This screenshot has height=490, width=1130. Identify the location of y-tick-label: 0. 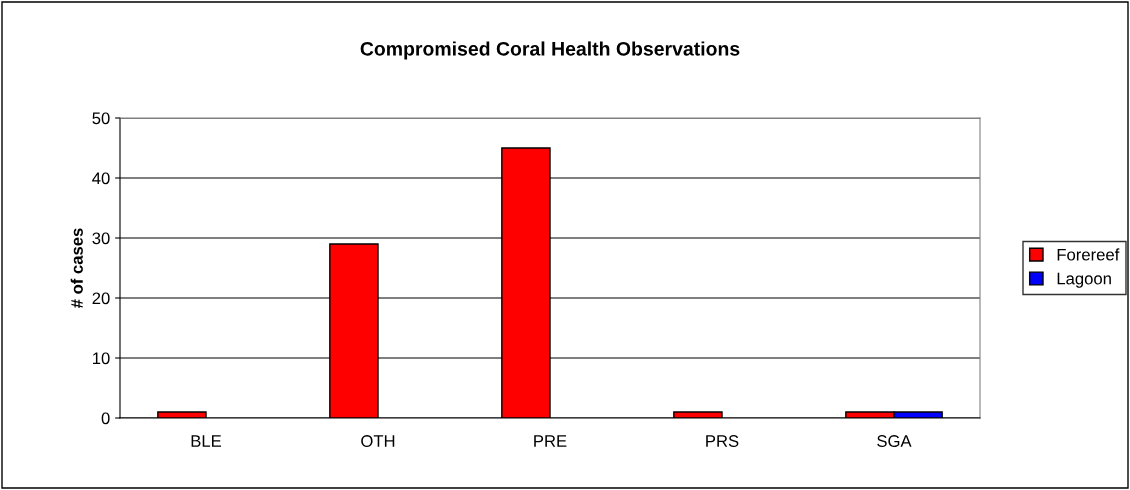
(105, 418).